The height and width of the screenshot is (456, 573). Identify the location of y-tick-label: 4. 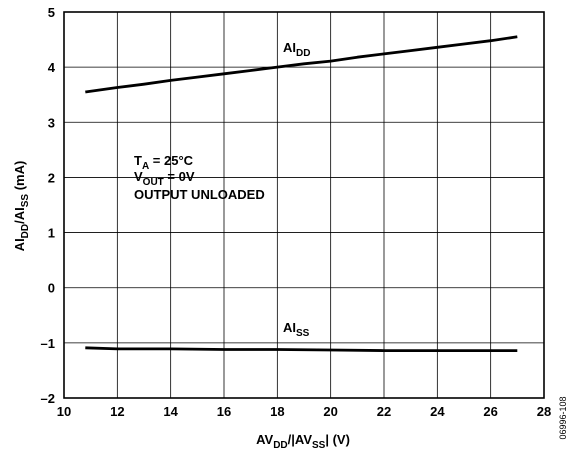
(52, 67).